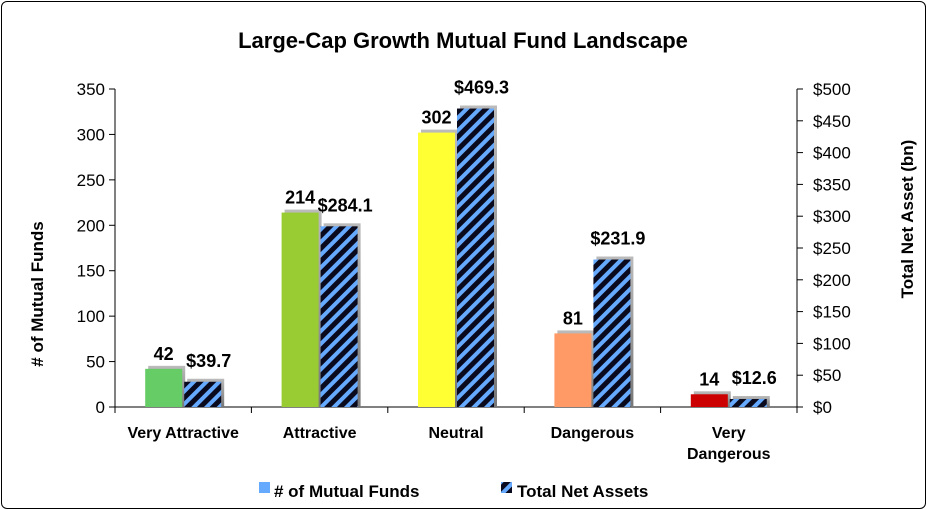 The width and height of the screenshot is (927, 510). Describe the element at coordinates (91, 316) in the screenshot. I see `left-tick-label: 100` at that location.